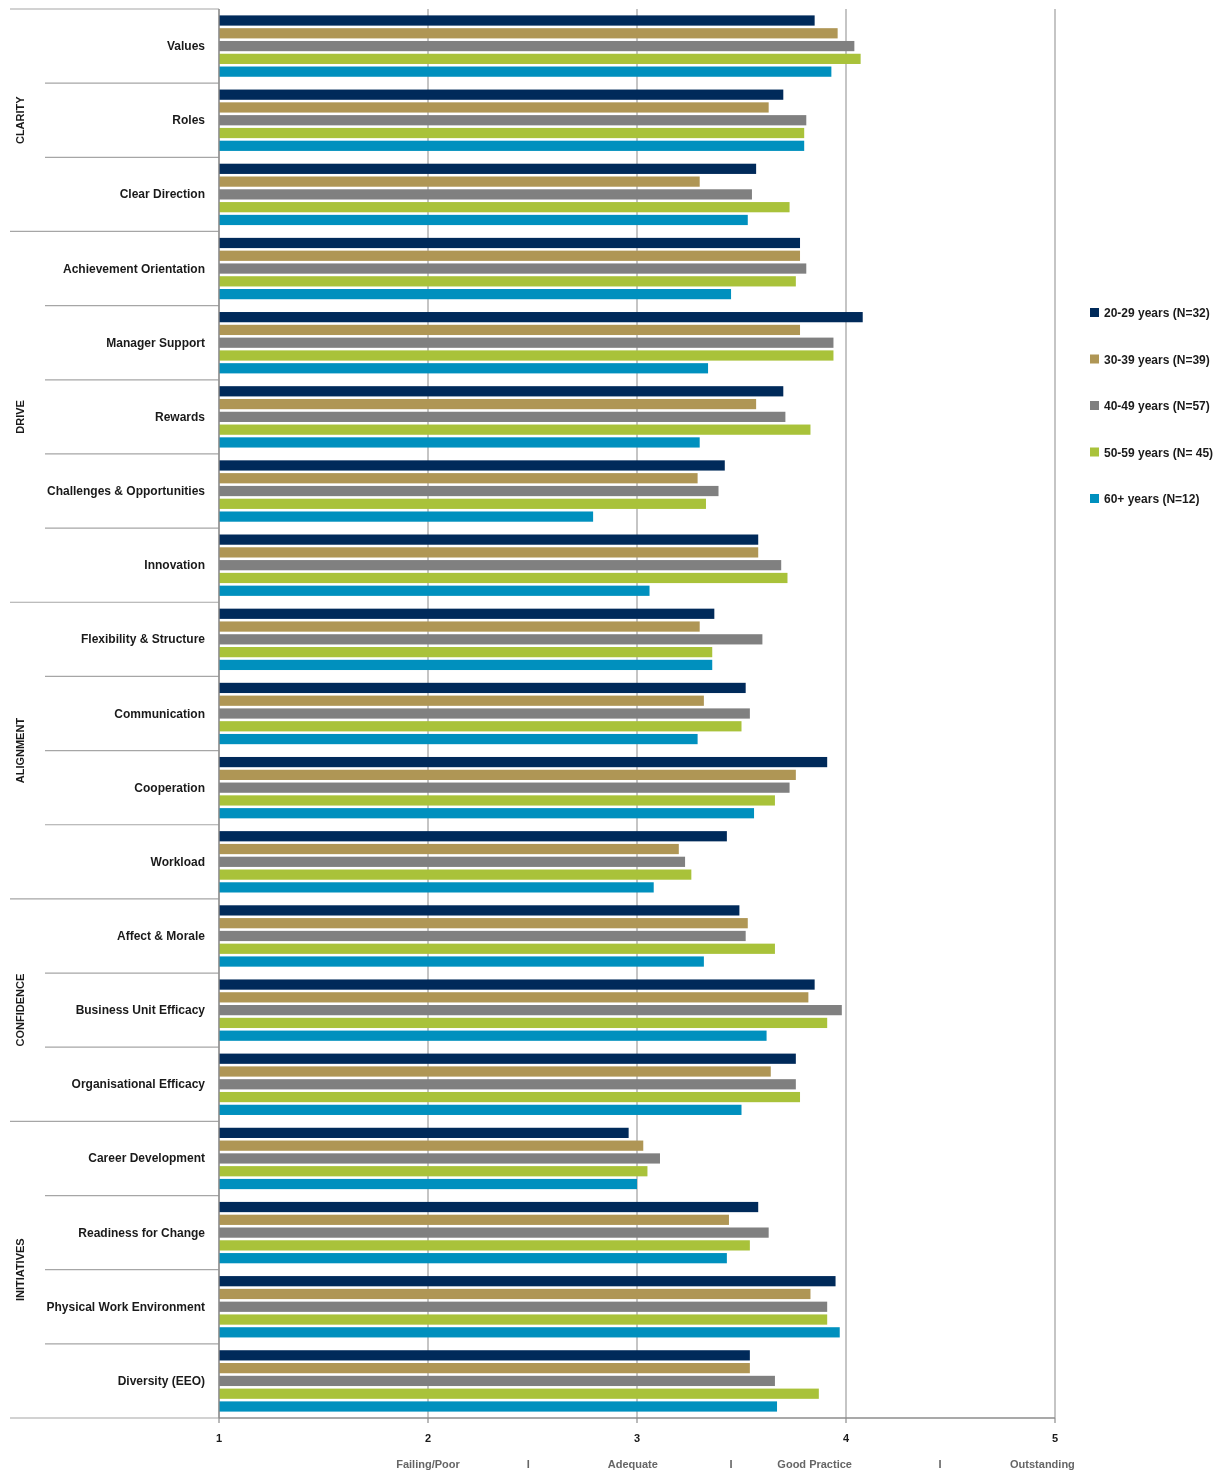 This screenshot has height=1473, width=1228. I want to click on y-tick-label: Organisational Efficacy, so click(138, 1084).